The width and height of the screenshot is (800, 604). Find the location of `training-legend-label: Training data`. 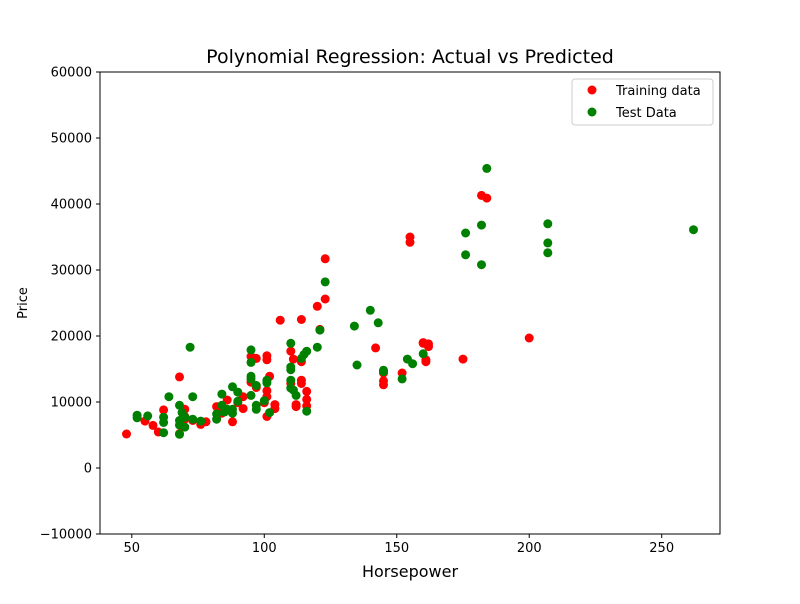

training-legend-label: Training data is located at coordinates (658, 91).